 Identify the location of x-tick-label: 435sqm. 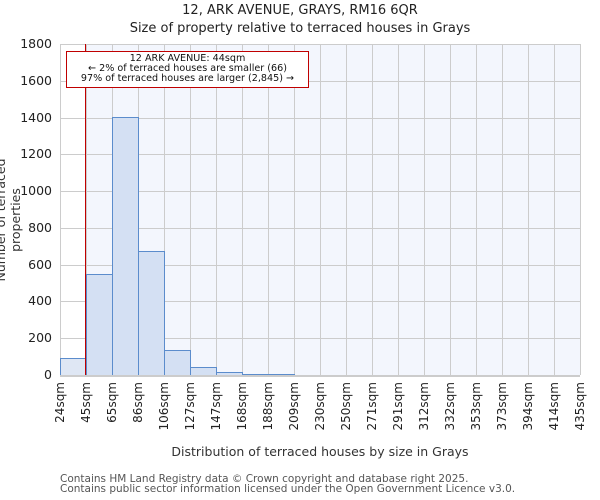
(580, 406).